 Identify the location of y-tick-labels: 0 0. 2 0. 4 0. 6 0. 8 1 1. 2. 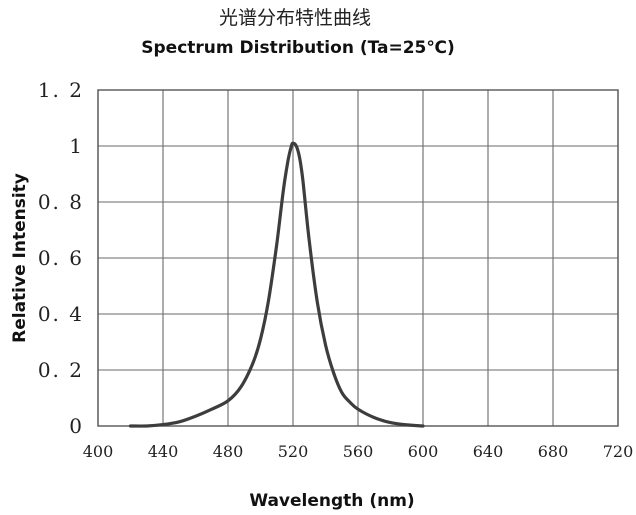
(61, 258).